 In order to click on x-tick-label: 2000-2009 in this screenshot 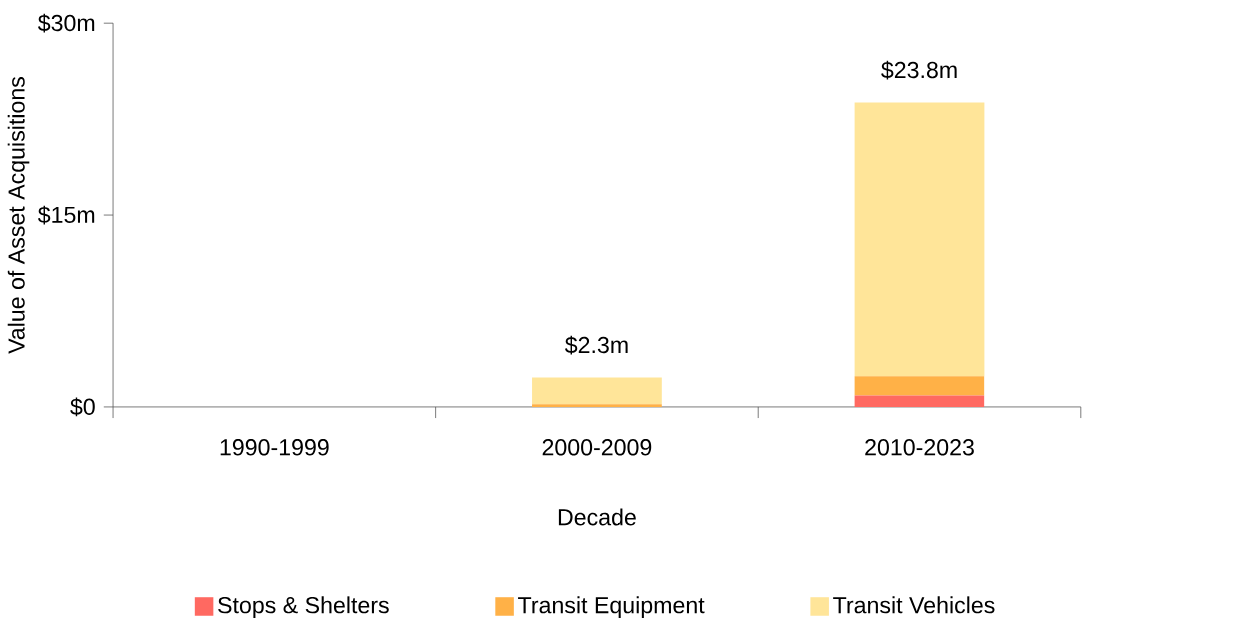, I will do `click(597, 447)`.